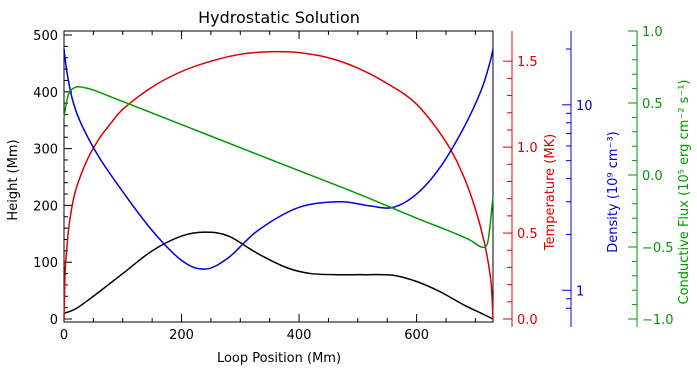  Describe the element at coordinates (527, 62) in the screenshot. I see `temperature-tick-label: 1.5` at that location.